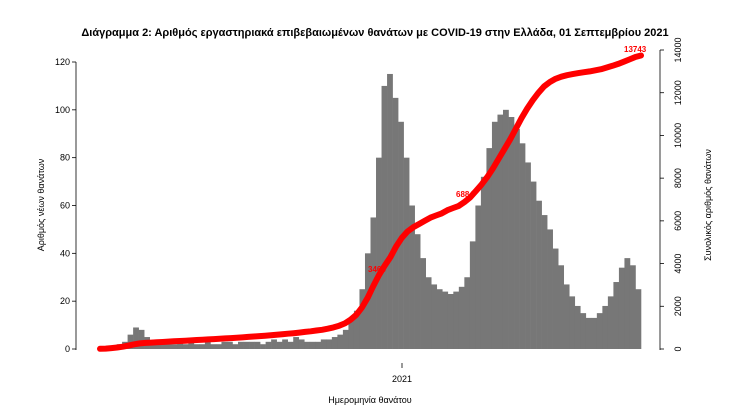 The height and width of the screenshot is (408, 734). Describe the element at coordinates (62, 62) in the screenshot. I see `left-tick-label: 120` at that location.